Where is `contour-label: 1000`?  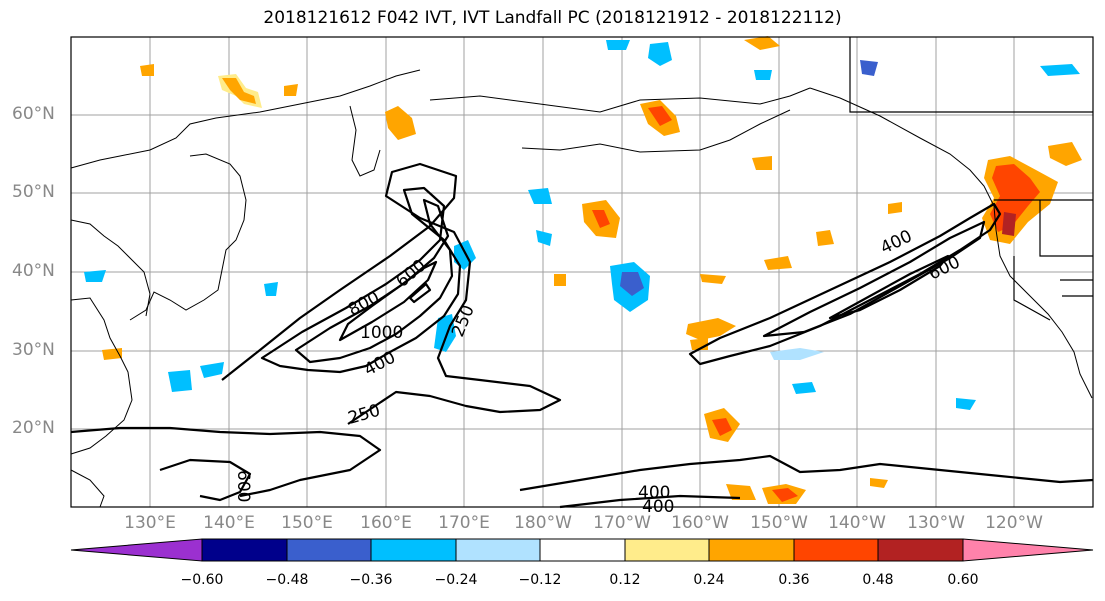
contour-label: 1000 is located at coordinates (381, 333).